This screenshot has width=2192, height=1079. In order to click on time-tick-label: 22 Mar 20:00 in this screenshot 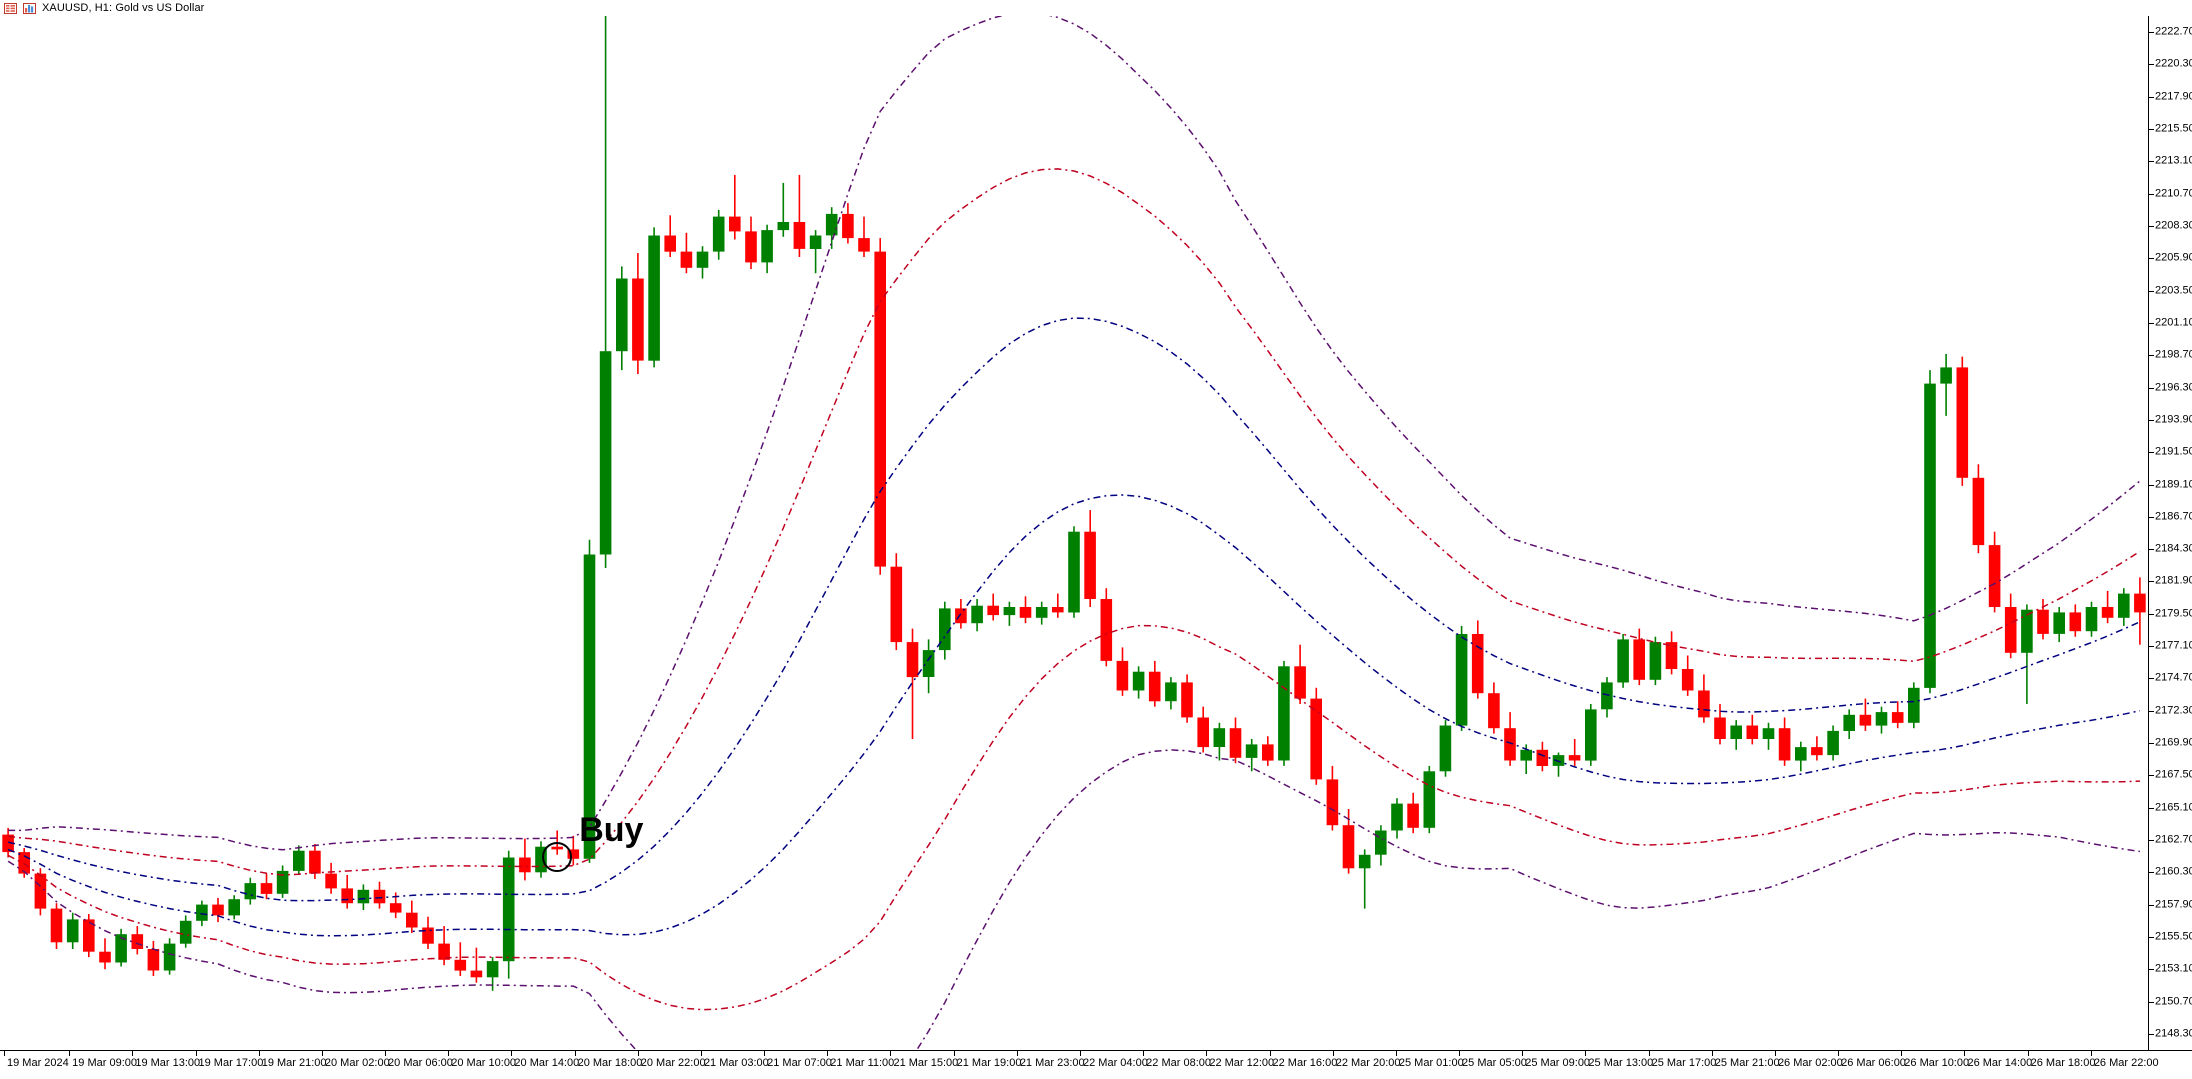, I will do `click(1368, 1063)`.